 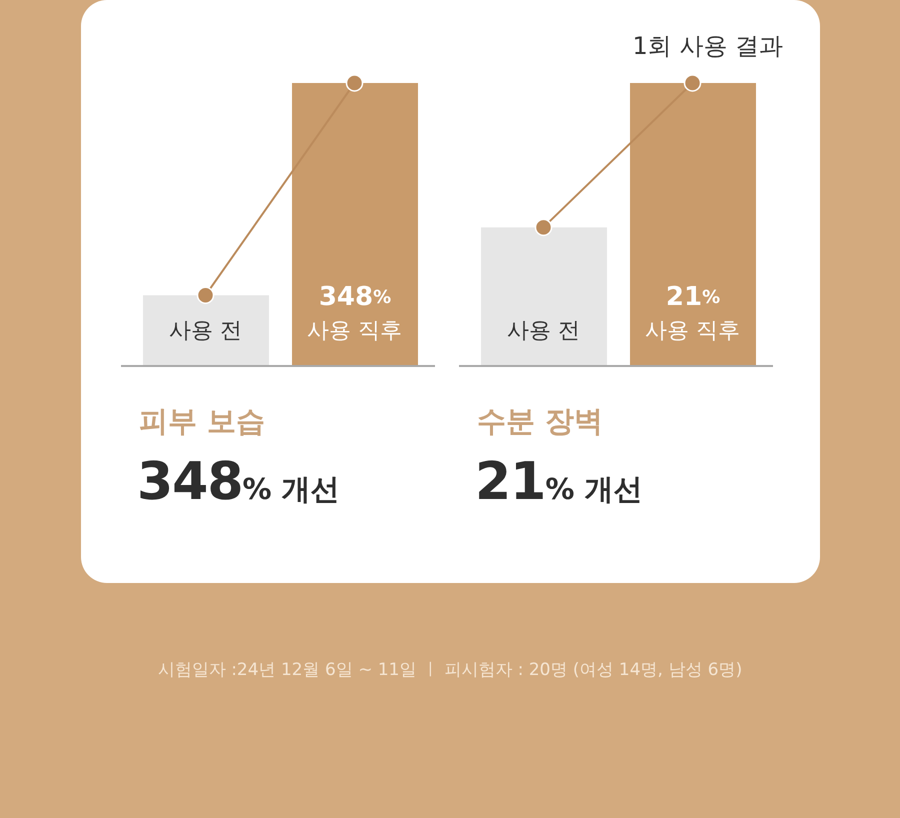 What do you see at coordinates (693, 297) in the screenshot?
I see `annotation: 21%` at bounding box center [693, 297].